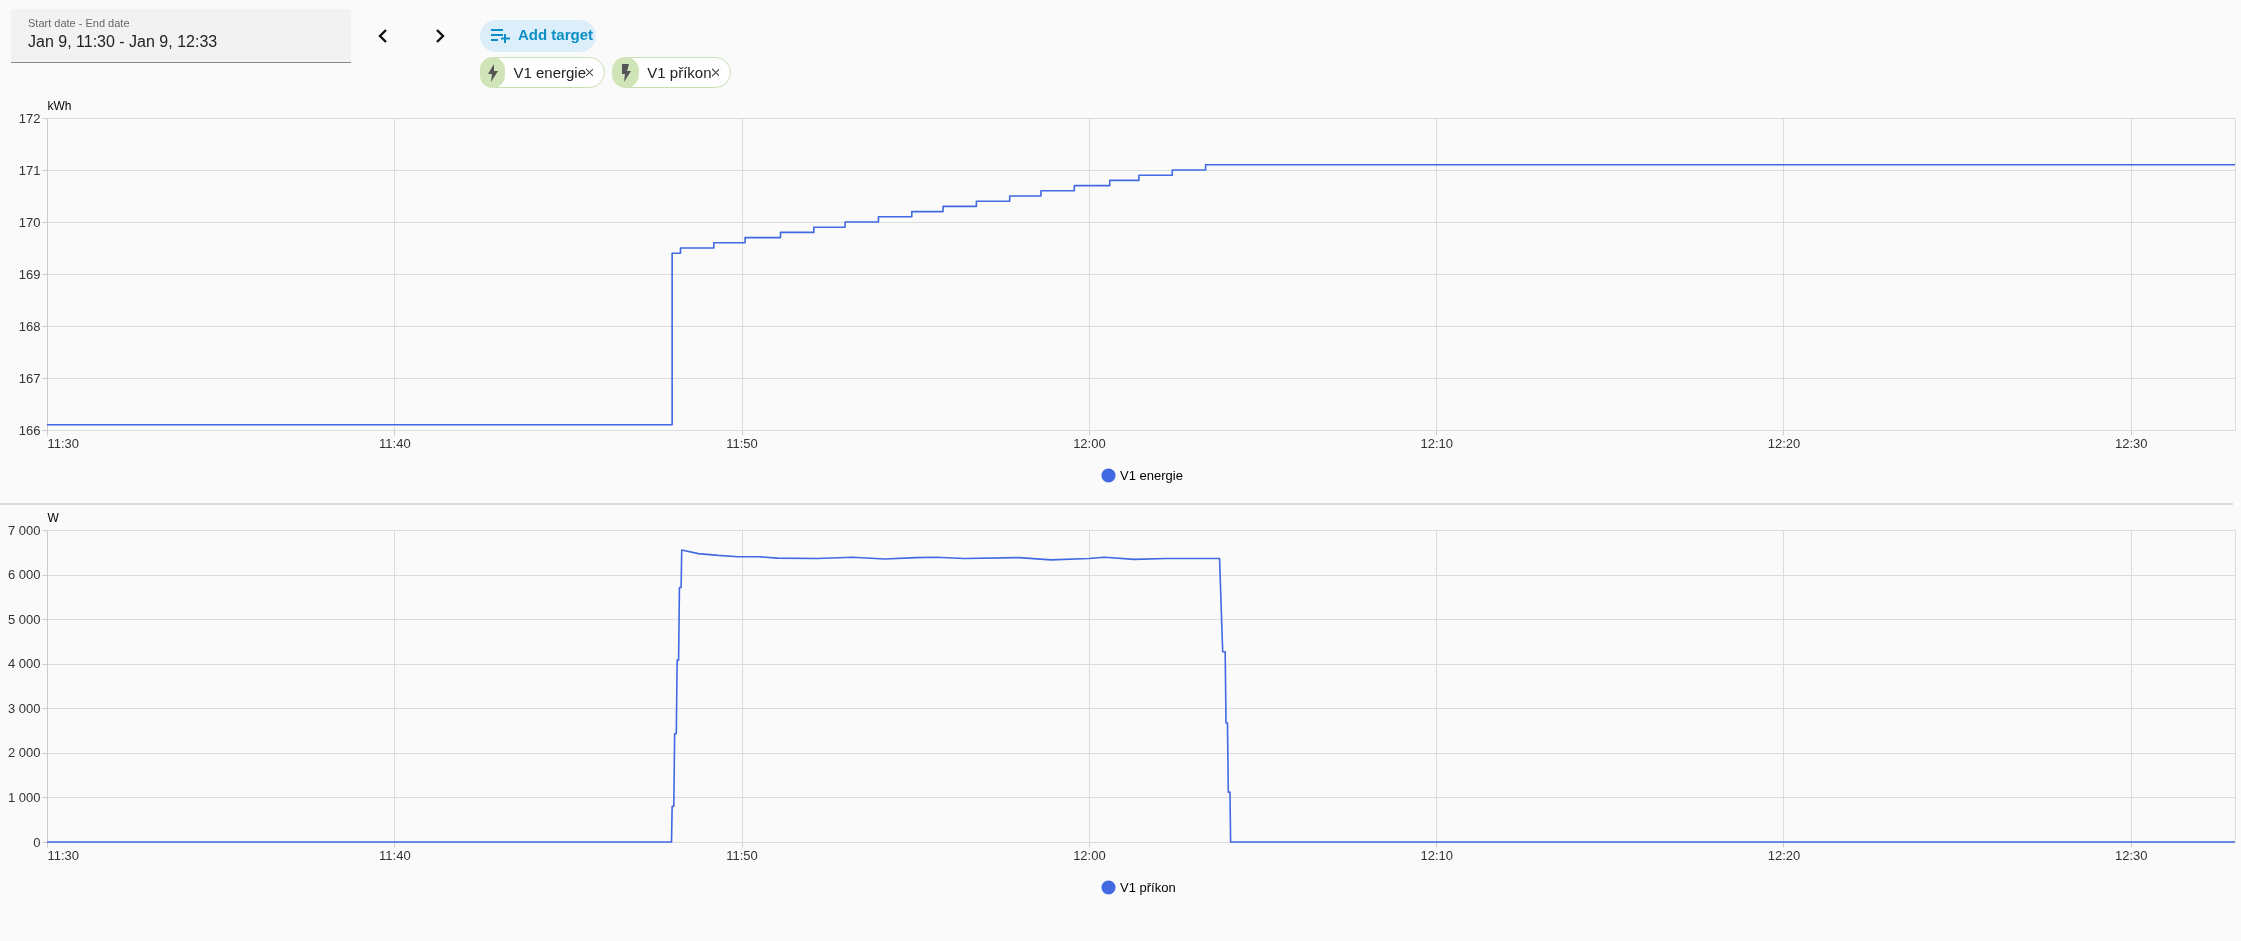 Image resolution: width=2241 pixels, height=941 pixels. Describe the element at coordinates (29, 170) in the screenshot. I see `y-tick-label: 171` at that location.